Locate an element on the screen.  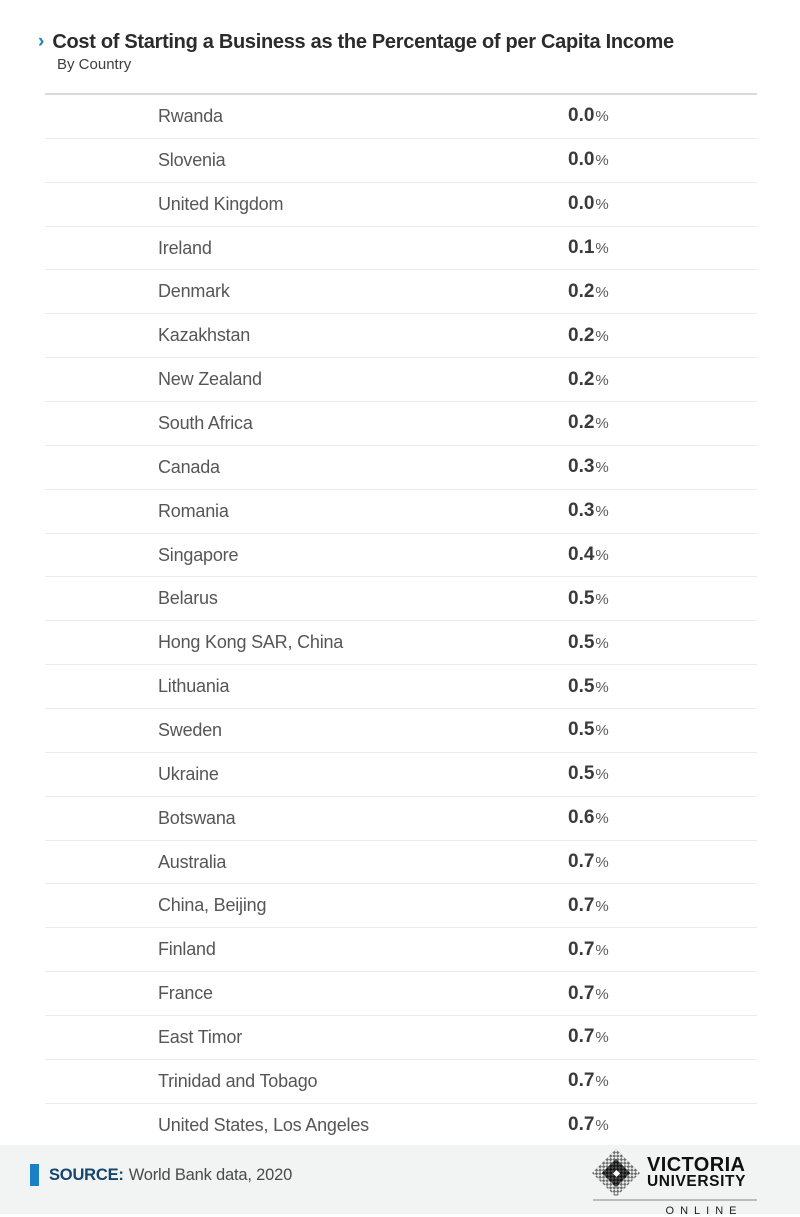
table-row: East Timor 0.7% is located at coordinates (401, 1037).